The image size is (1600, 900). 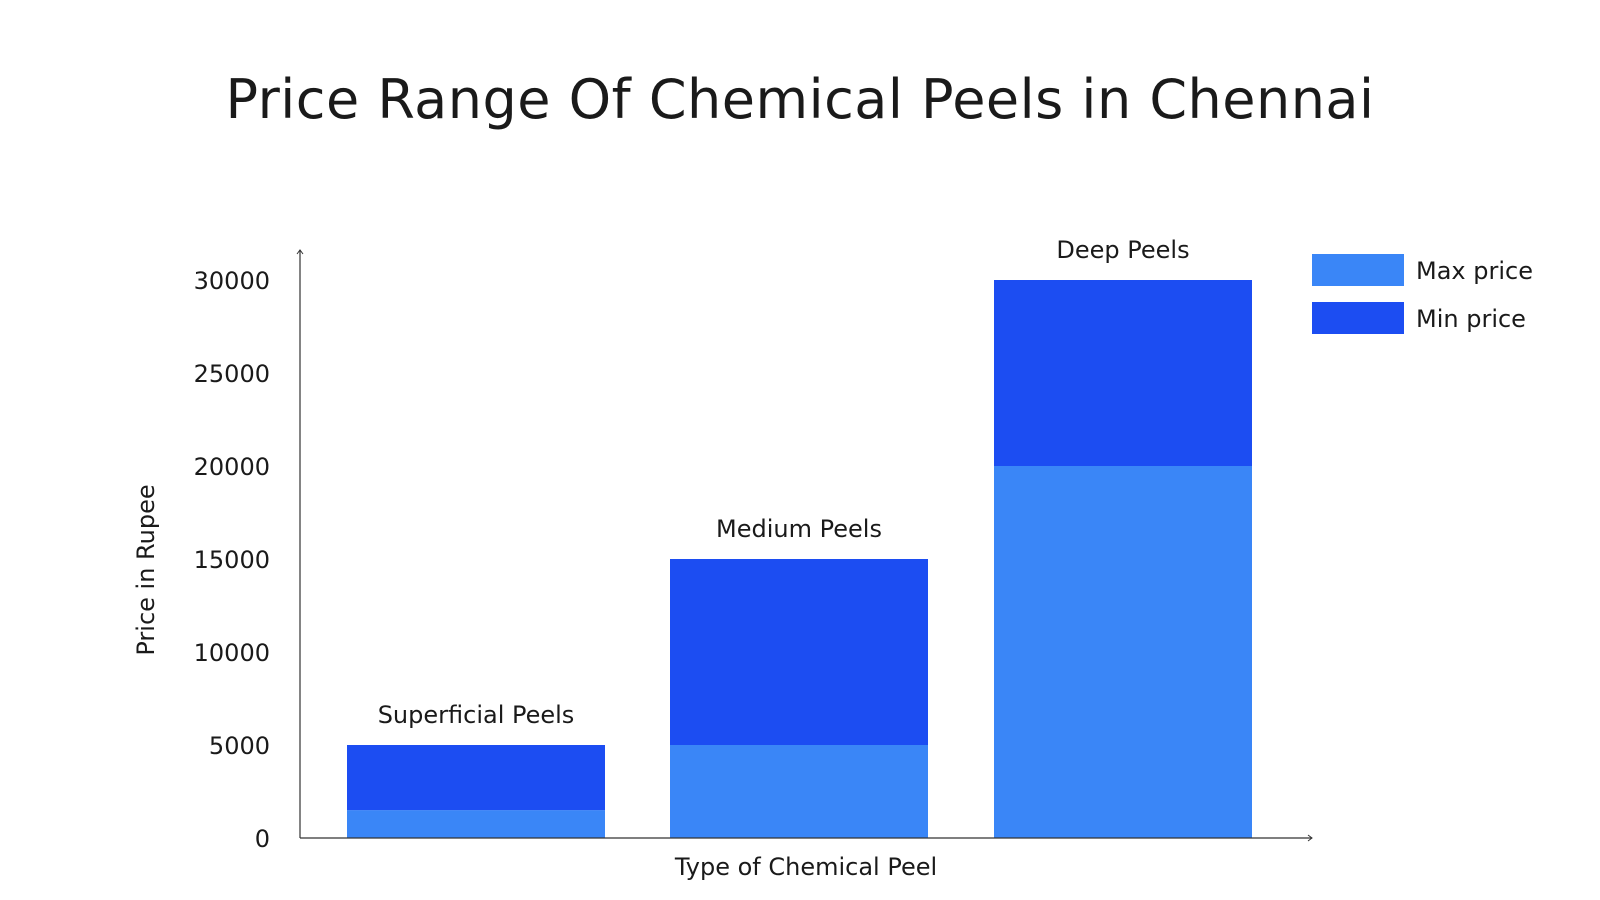 I want to click on x-axis-arrow, so click(x=1310, y=838).